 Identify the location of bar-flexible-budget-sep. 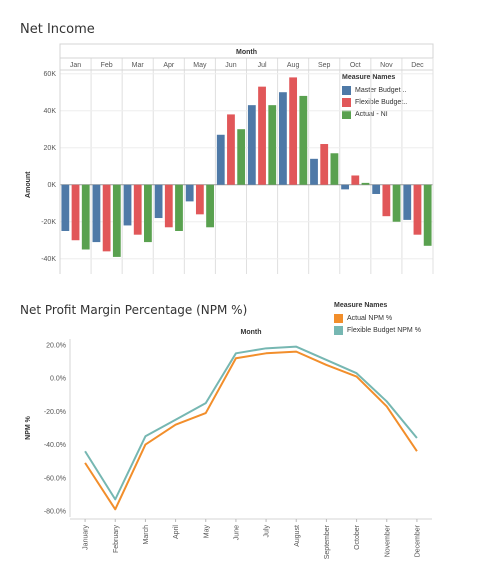
(324, 164).